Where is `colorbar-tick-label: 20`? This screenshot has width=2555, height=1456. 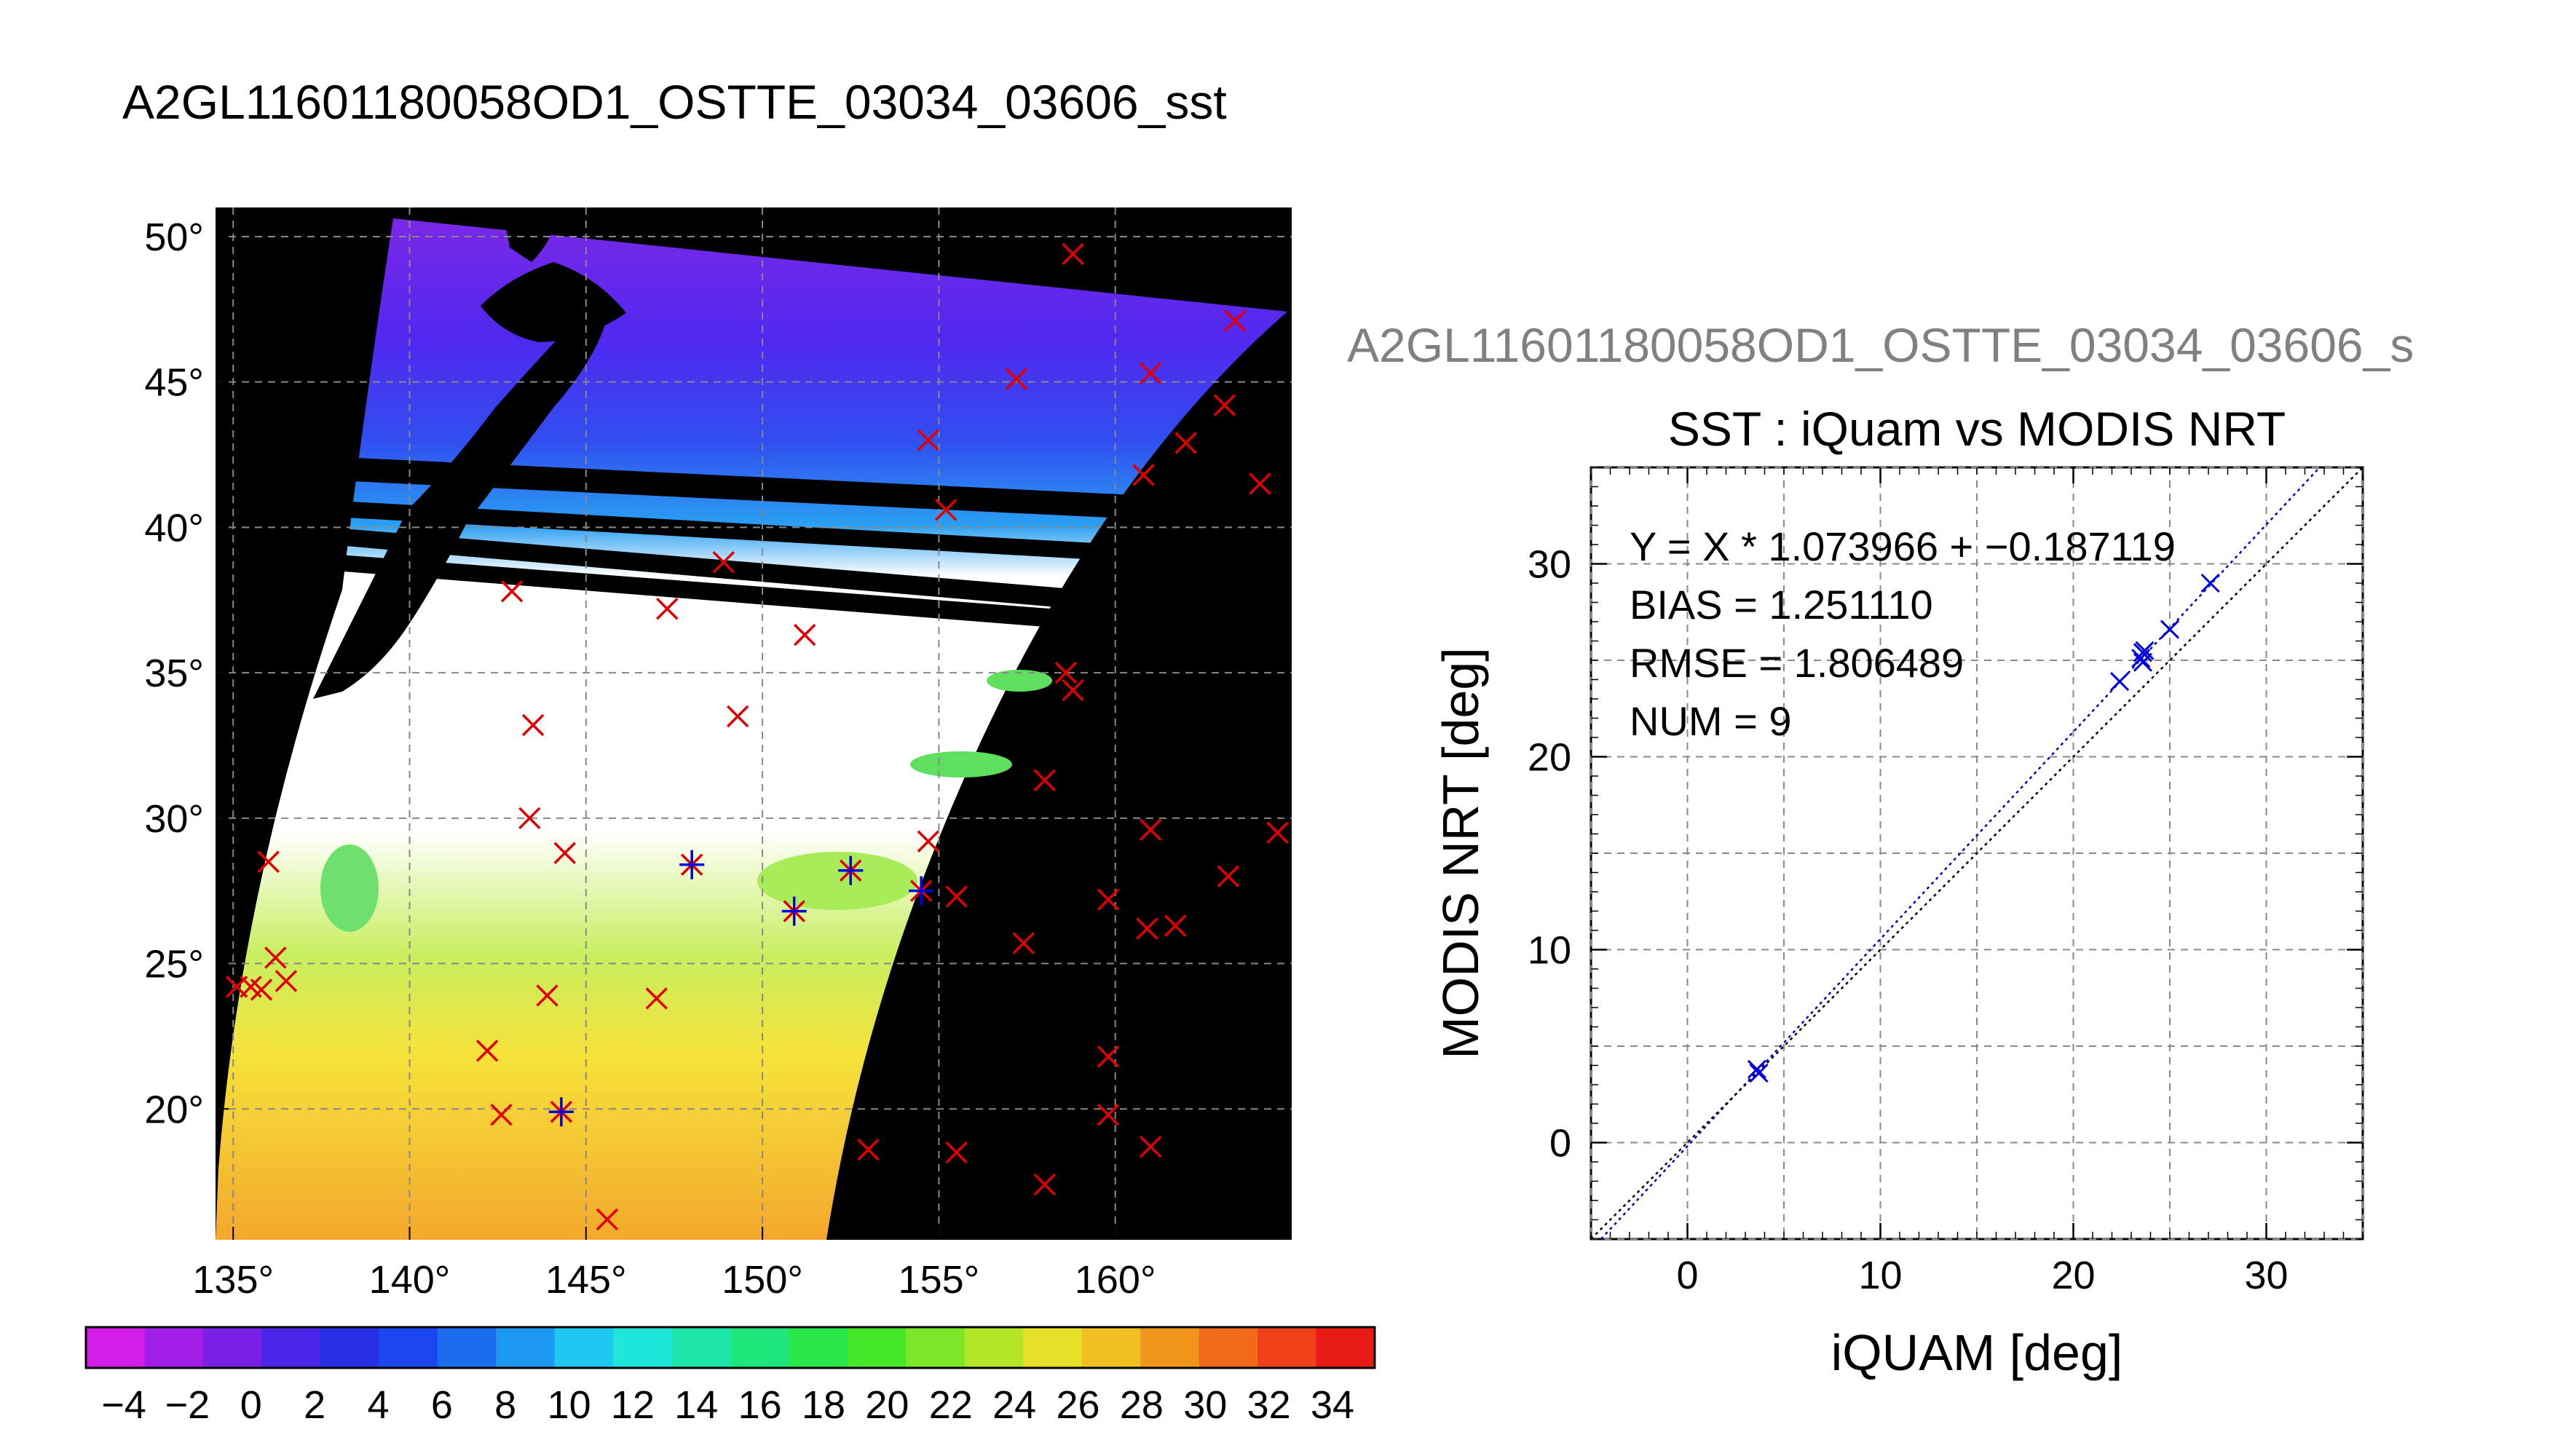 colorbar-tick-label: 20 is located at coordinates (887, 1405).